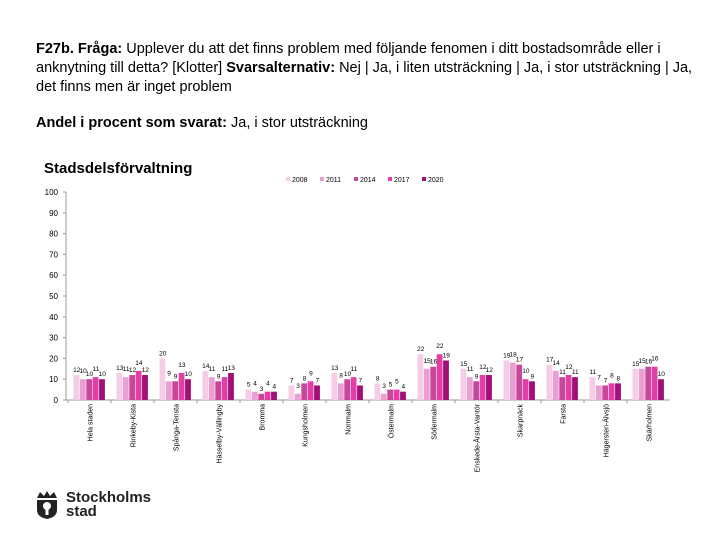 This screenshot has width=720, height=540. Describe the element at coordinates (390, 394) in the screenshot. I see `bar-8-2014` at that location.